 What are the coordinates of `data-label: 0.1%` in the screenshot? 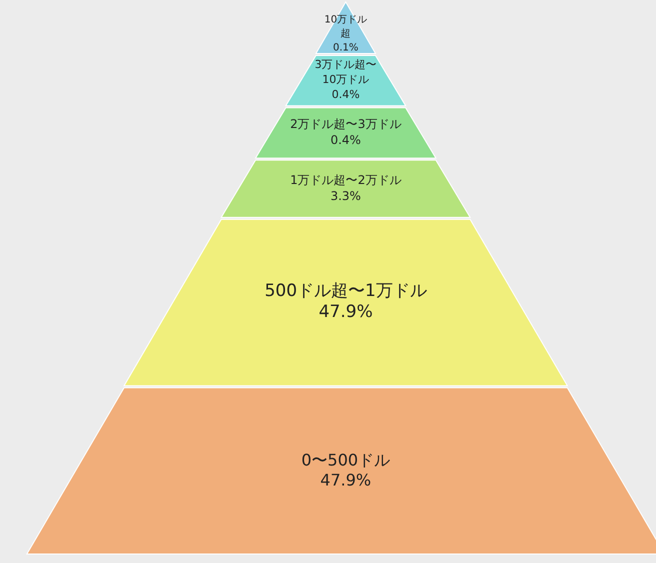 It's located at (345, 48).